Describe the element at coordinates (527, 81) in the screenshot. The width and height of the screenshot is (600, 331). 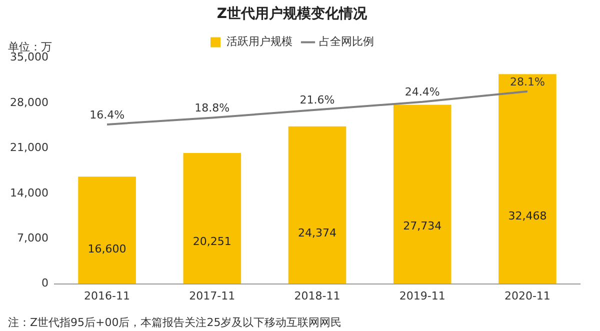
I see `data-label: 28.1%` at that location.